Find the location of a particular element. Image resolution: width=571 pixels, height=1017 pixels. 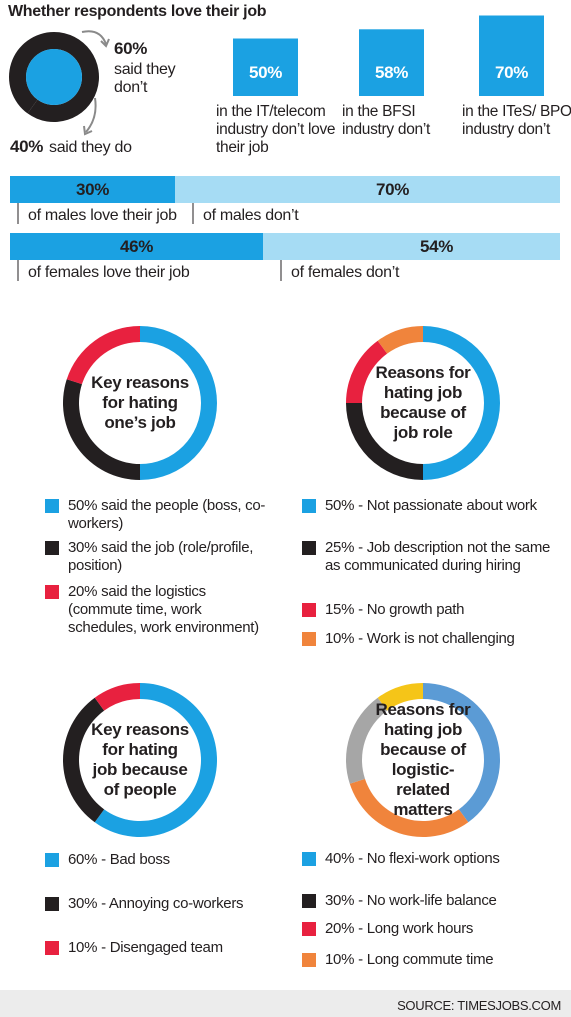

legend-entry: 50% - Not passionate about work is located at coordinates (440, 506).